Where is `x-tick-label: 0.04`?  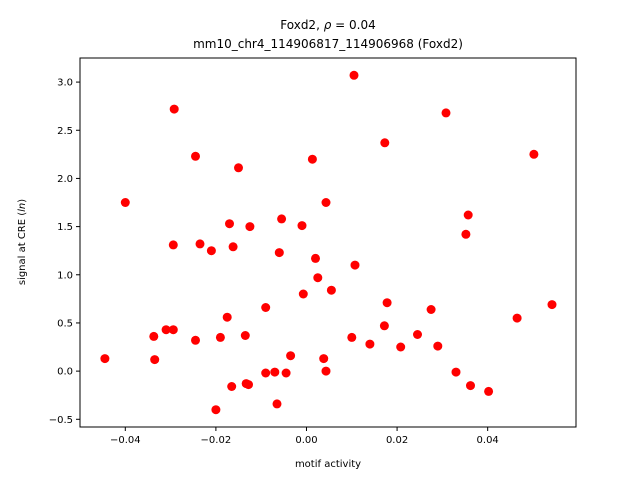
x-tick-label: 0.04 is located at coordinates (488, 440).